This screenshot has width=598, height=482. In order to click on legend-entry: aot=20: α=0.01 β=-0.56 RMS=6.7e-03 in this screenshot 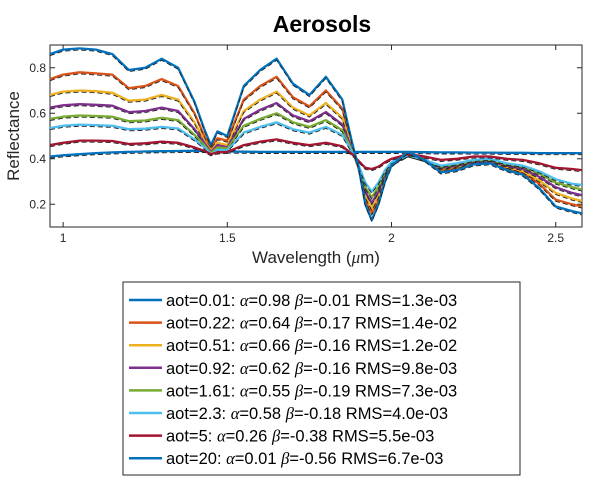, I will do `click(286, 458)`.